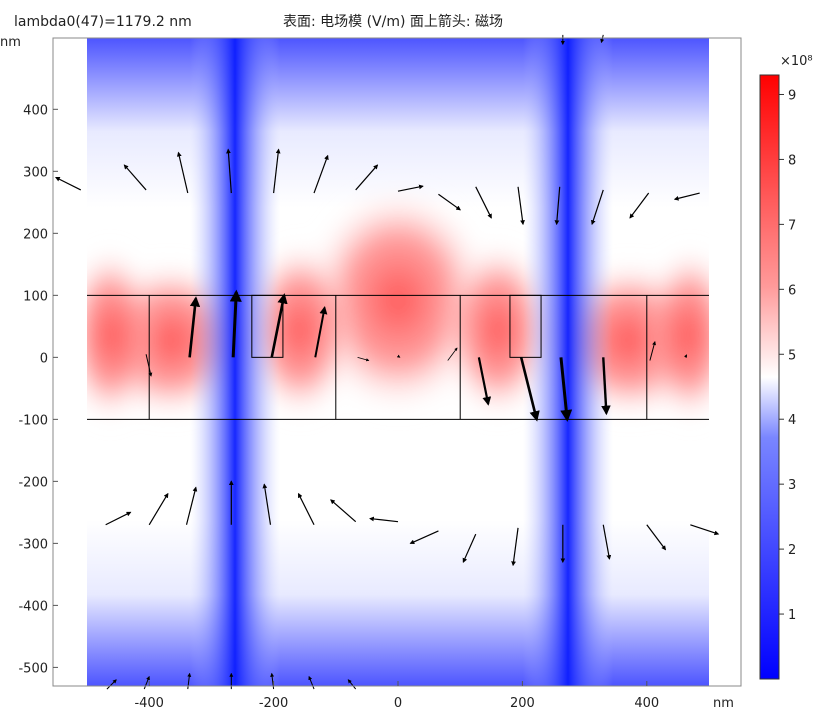 The width and height of the screenshot is (827, 717). What do you see at coordinates (769, 377) in the screenshot?
I see `colorbar-gradient` at bounding box center [769, 377].